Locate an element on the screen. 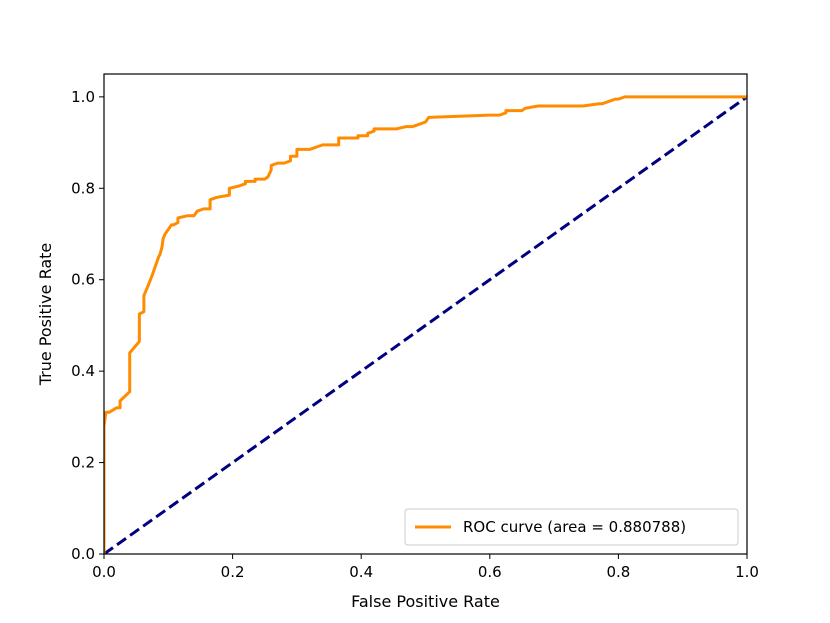 Image resolution: width=830 pixels, height=623 pixels. x-tick-label: 0.6 is located at coordinates (490, 572).